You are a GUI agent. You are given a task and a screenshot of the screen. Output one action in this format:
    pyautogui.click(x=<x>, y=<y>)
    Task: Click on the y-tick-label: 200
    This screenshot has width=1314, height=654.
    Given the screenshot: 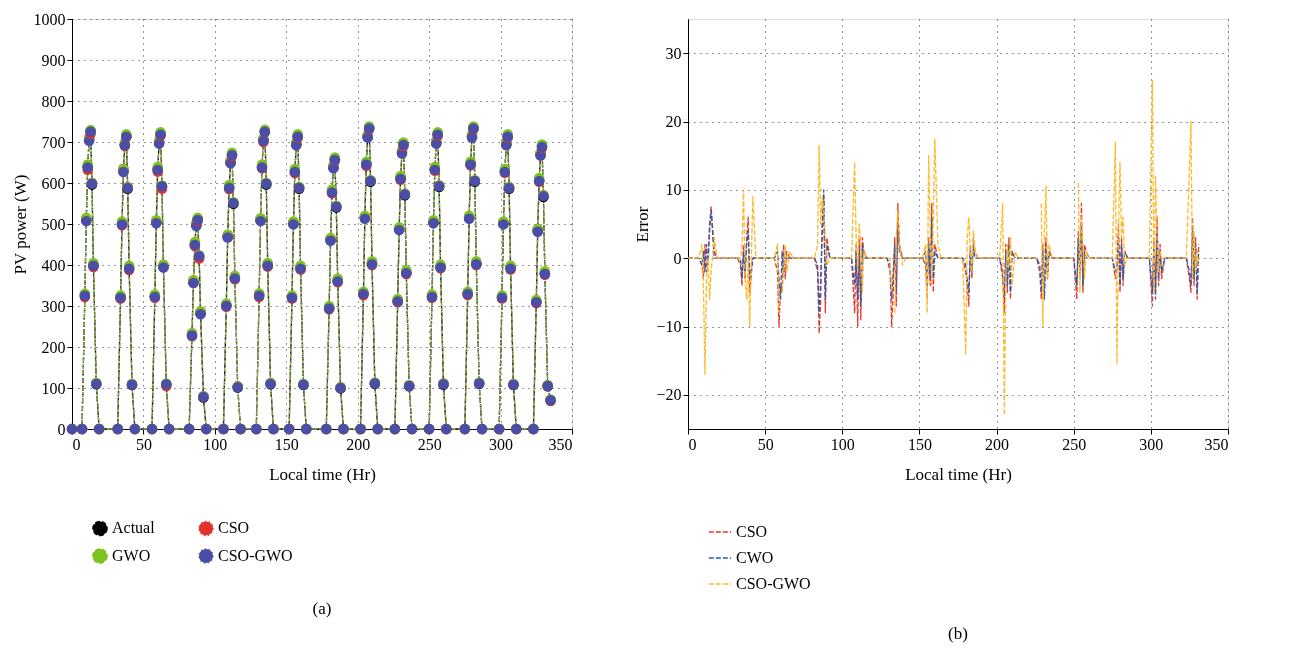 What is the action you would take?
    pyautogui.click(x=53, y=347)
    